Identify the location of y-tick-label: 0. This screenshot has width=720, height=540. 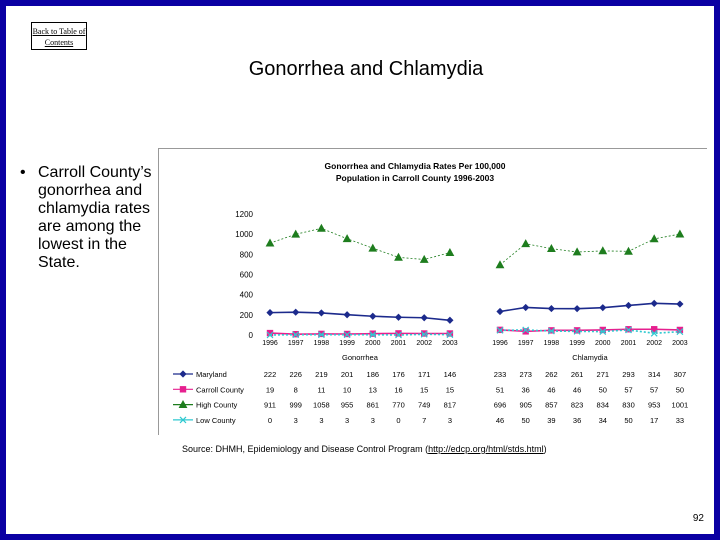
(251, 335).